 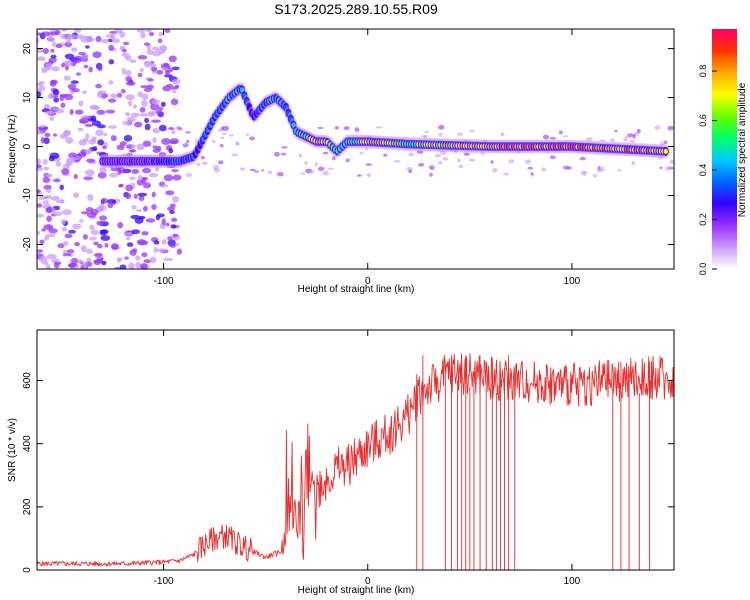 What do you see at coordinates (12, 450) in the screenshot?
I see `snr-ylabel: SNR (10 * v/v)` at bounding box center [12, 450].